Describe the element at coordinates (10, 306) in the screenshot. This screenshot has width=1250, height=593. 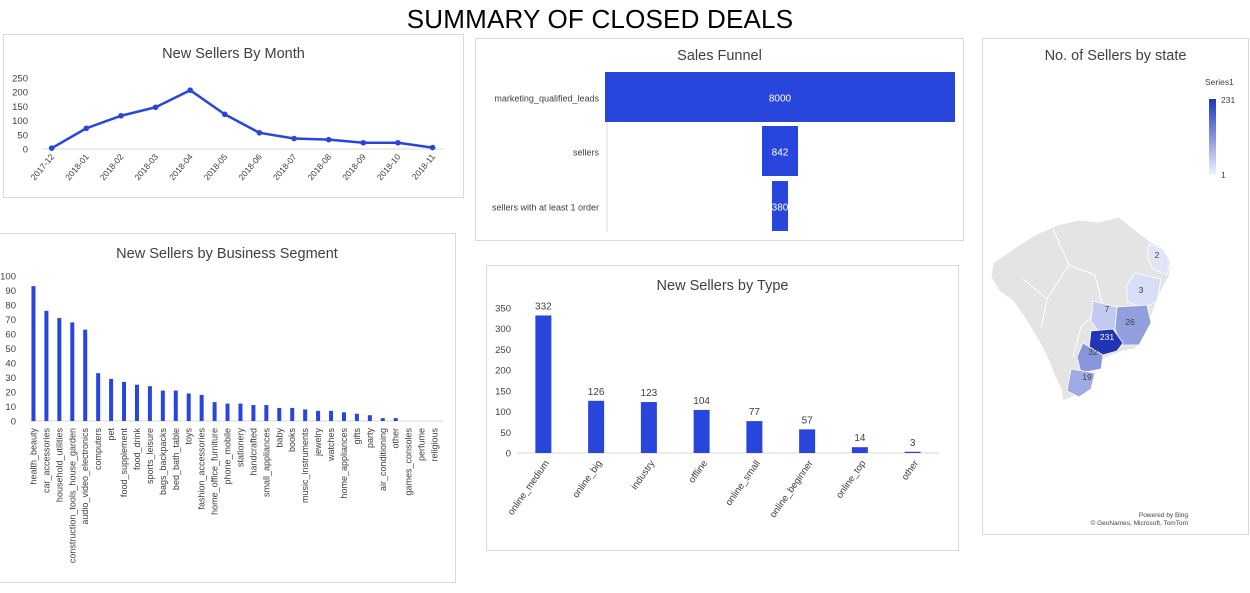
I see `y-tick-label: 80` at that location.